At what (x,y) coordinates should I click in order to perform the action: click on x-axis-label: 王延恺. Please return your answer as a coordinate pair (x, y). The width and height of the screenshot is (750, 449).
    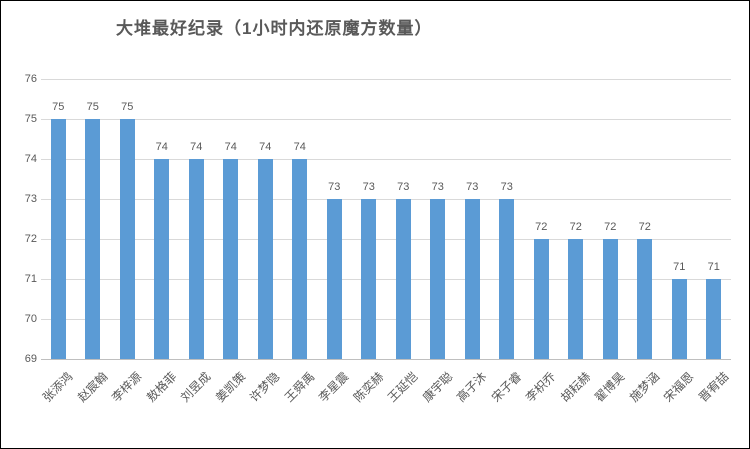
    Looking at the image, I should click on (403, 387).